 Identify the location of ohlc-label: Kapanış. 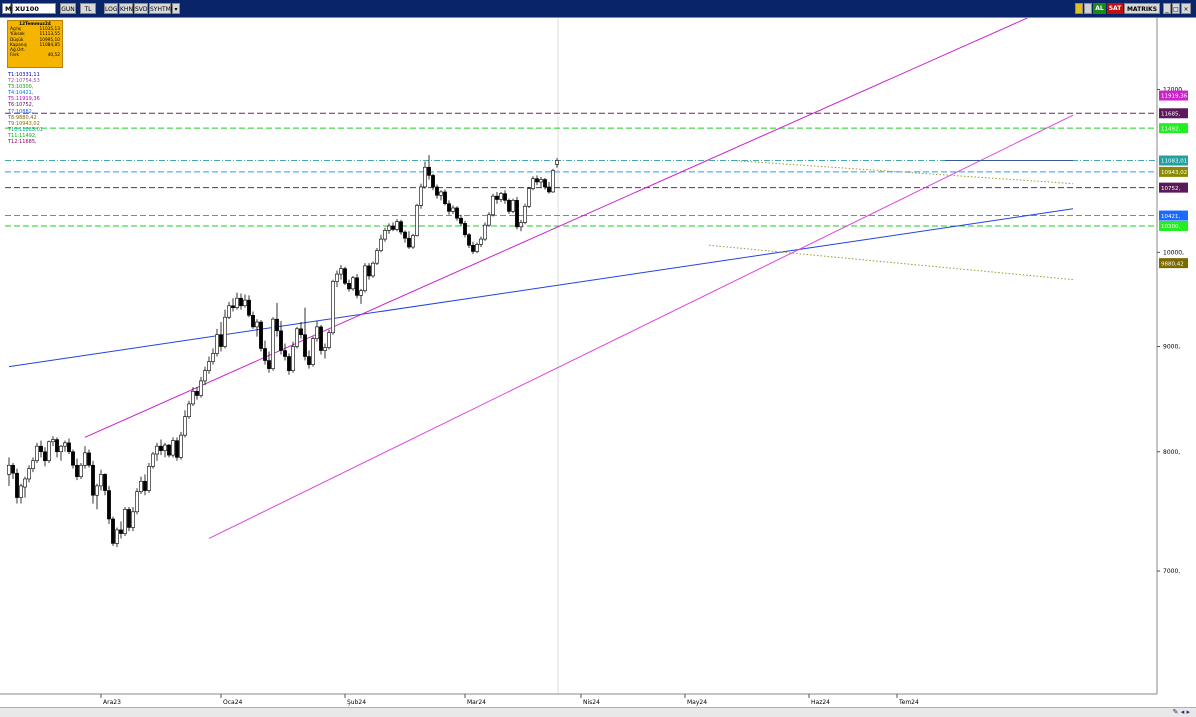
(18, 45).